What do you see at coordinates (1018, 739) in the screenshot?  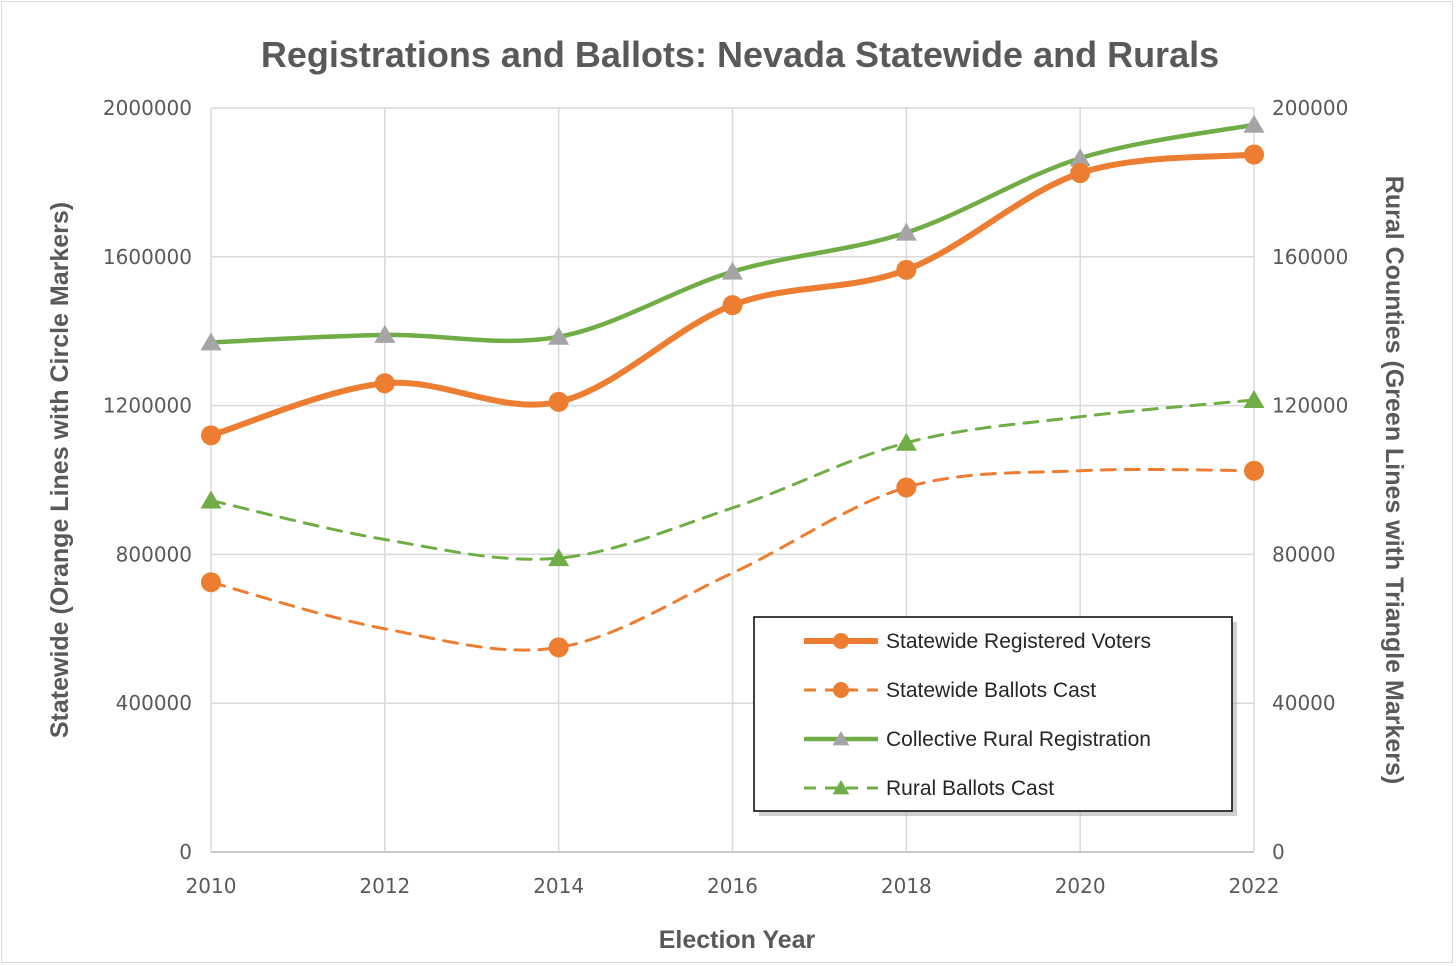 I see `legend-label: Collective Rural Registration` at bounding box center [1018, 739].